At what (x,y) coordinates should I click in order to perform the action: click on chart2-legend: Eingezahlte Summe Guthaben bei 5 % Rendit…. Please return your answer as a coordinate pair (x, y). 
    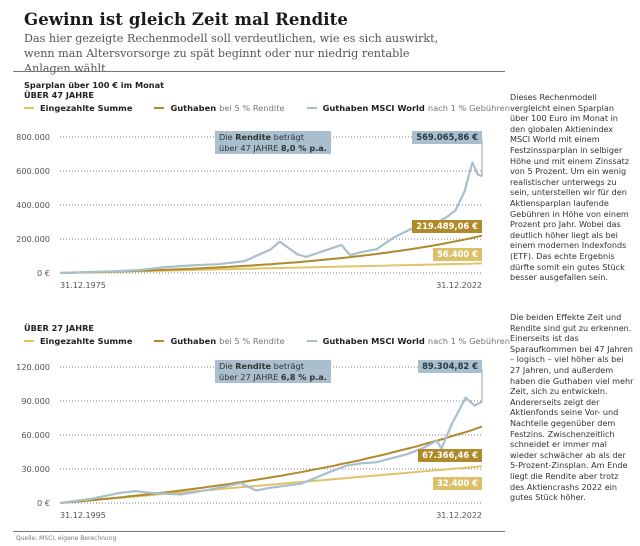
    Looking at the image, I should click on (278, 341).